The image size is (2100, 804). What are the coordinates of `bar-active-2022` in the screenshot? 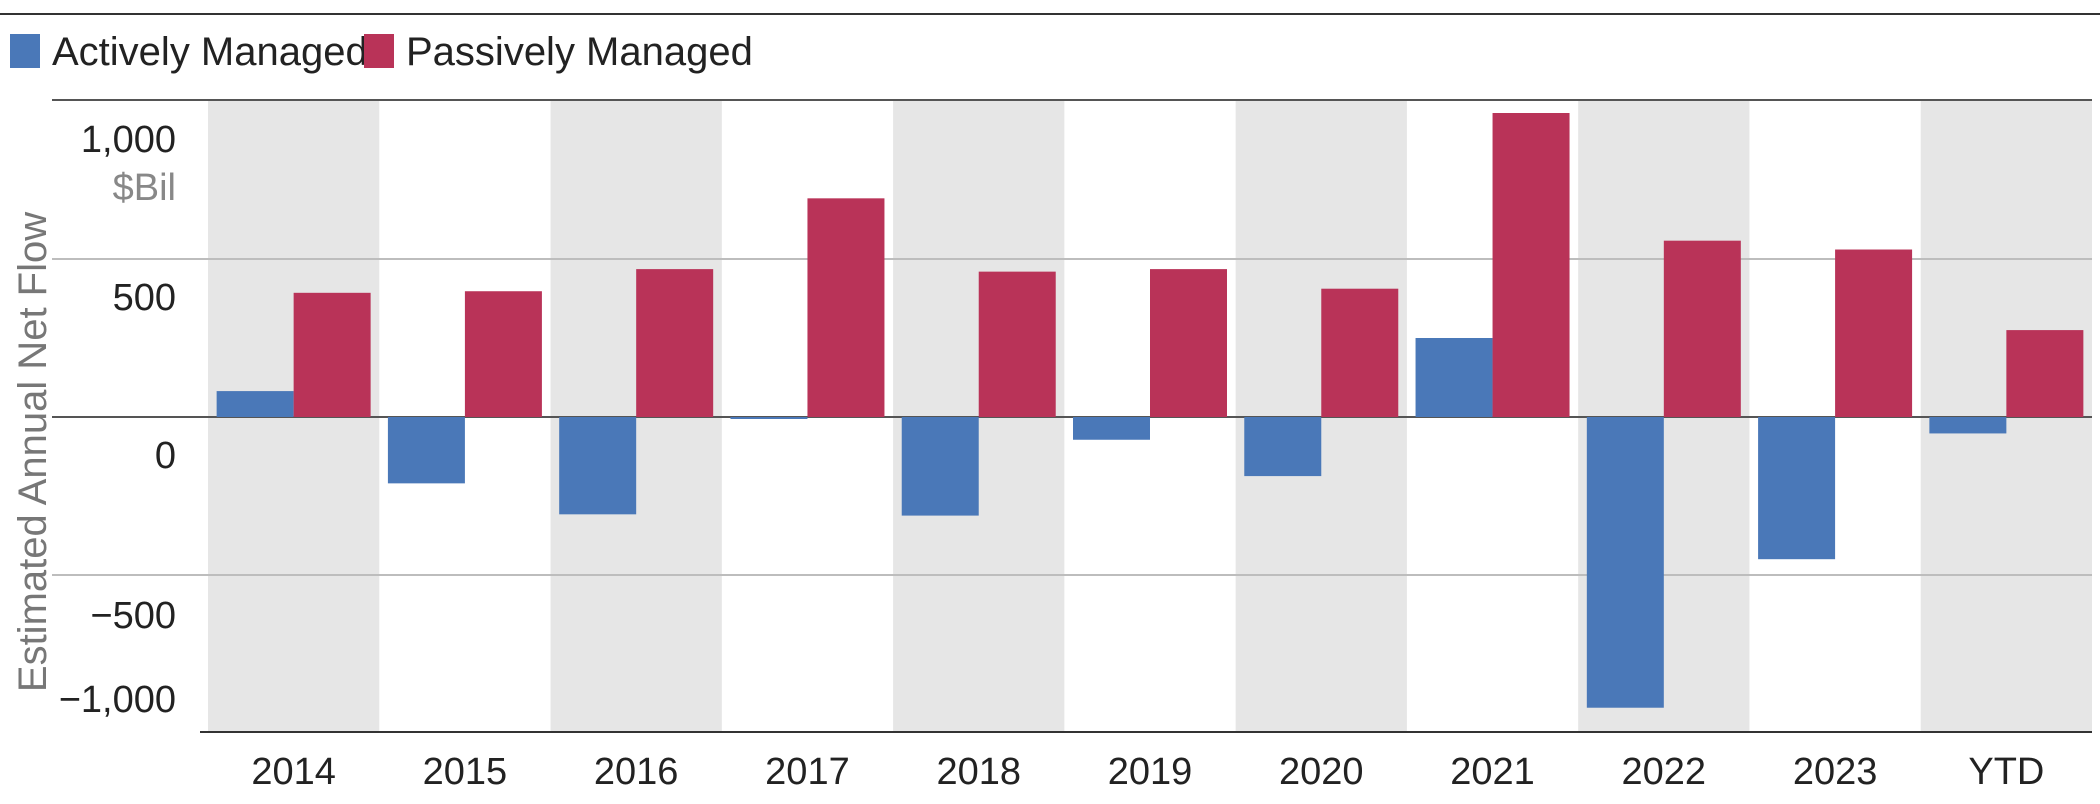 It's located at (1625, 562).